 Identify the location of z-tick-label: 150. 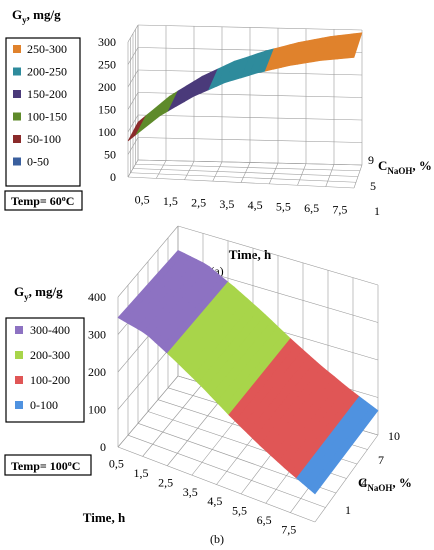
(107, 110).